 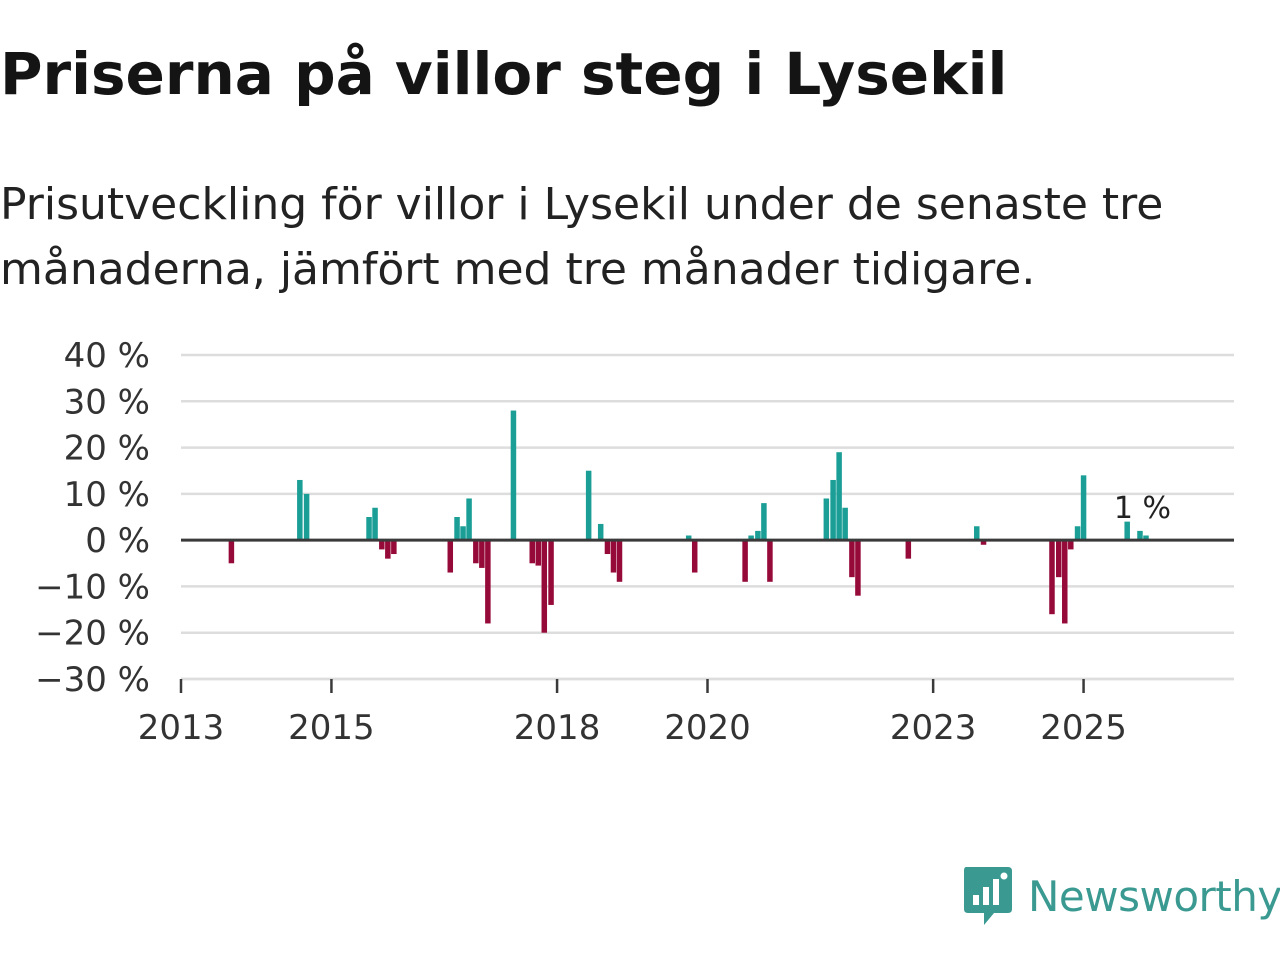 I want to click on y-tick-label: 0 %, so click(x=117, y=541).